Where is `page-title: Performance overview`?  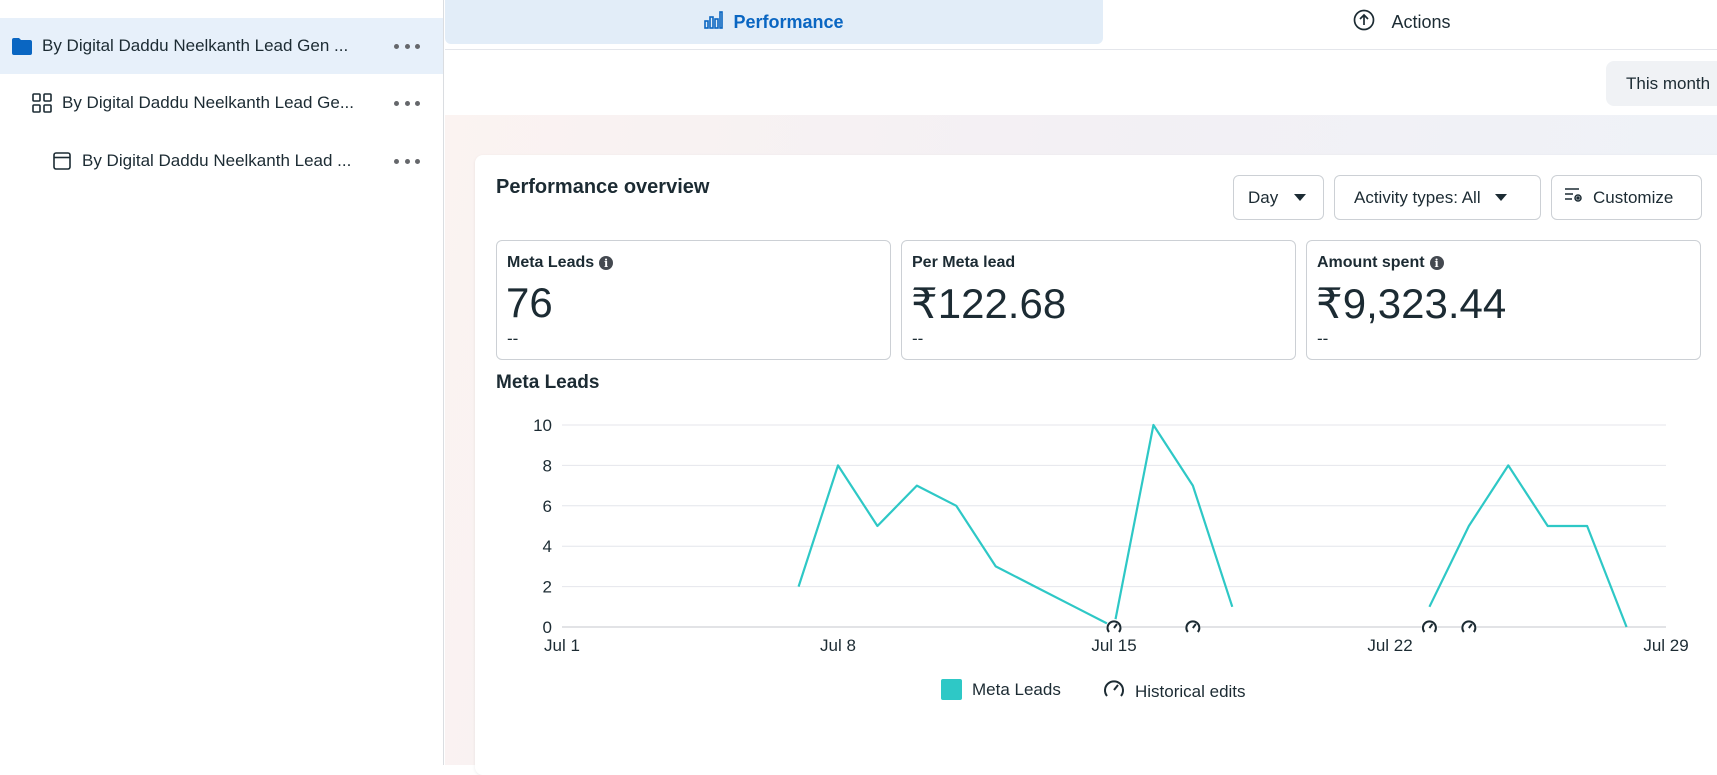
page-title: Performance overview is located at coordinates (603, 187).